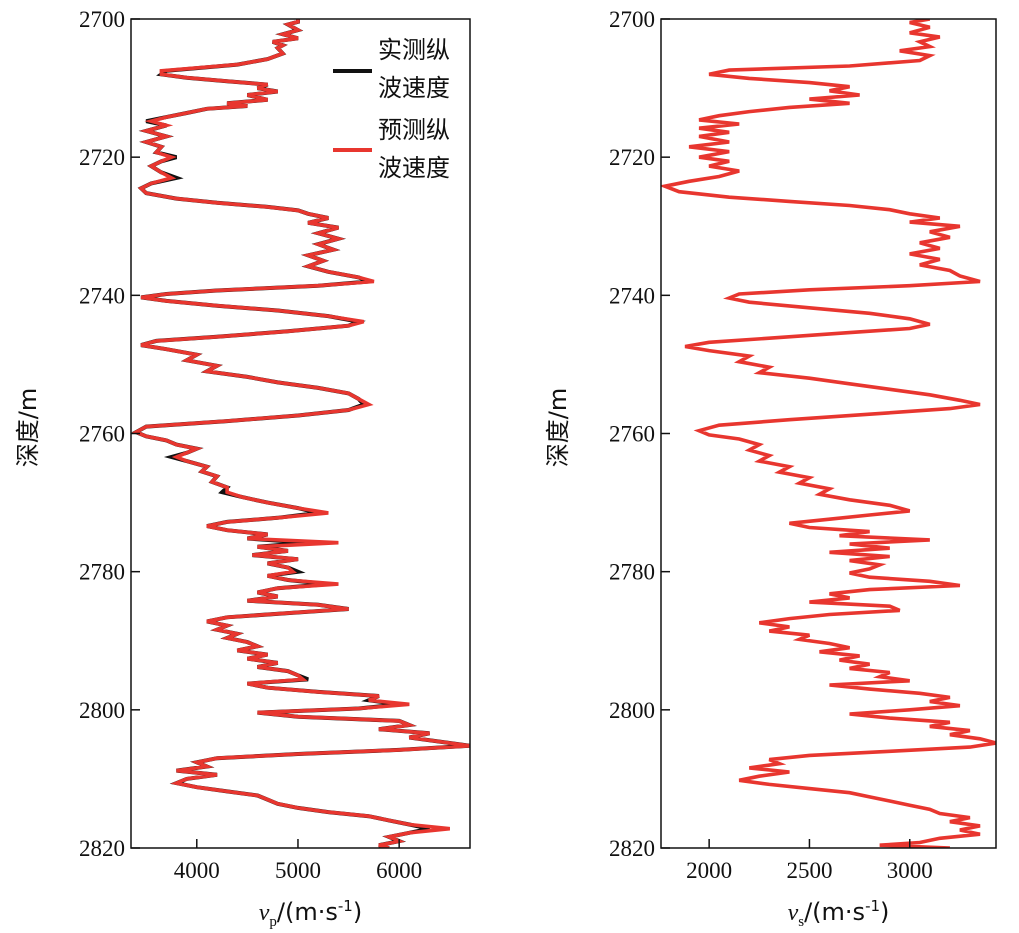  Describe the element at coordinates (632, 157) in the screenshot. I see `vs-y-tick-label: 2720` at that location.